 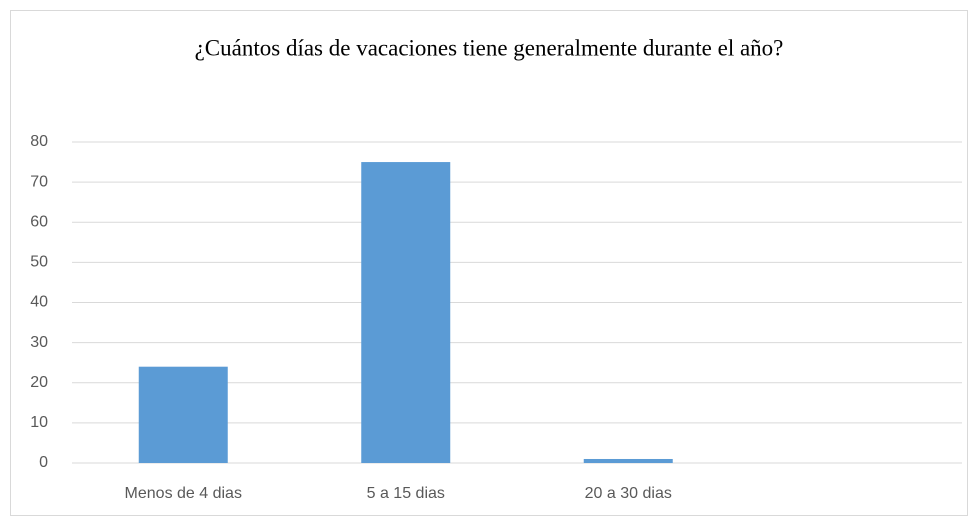 What do you see at coordinates (39, 141) in the screenshot?
I see `y-tick-label: 80` at bounding box center [39, 141].